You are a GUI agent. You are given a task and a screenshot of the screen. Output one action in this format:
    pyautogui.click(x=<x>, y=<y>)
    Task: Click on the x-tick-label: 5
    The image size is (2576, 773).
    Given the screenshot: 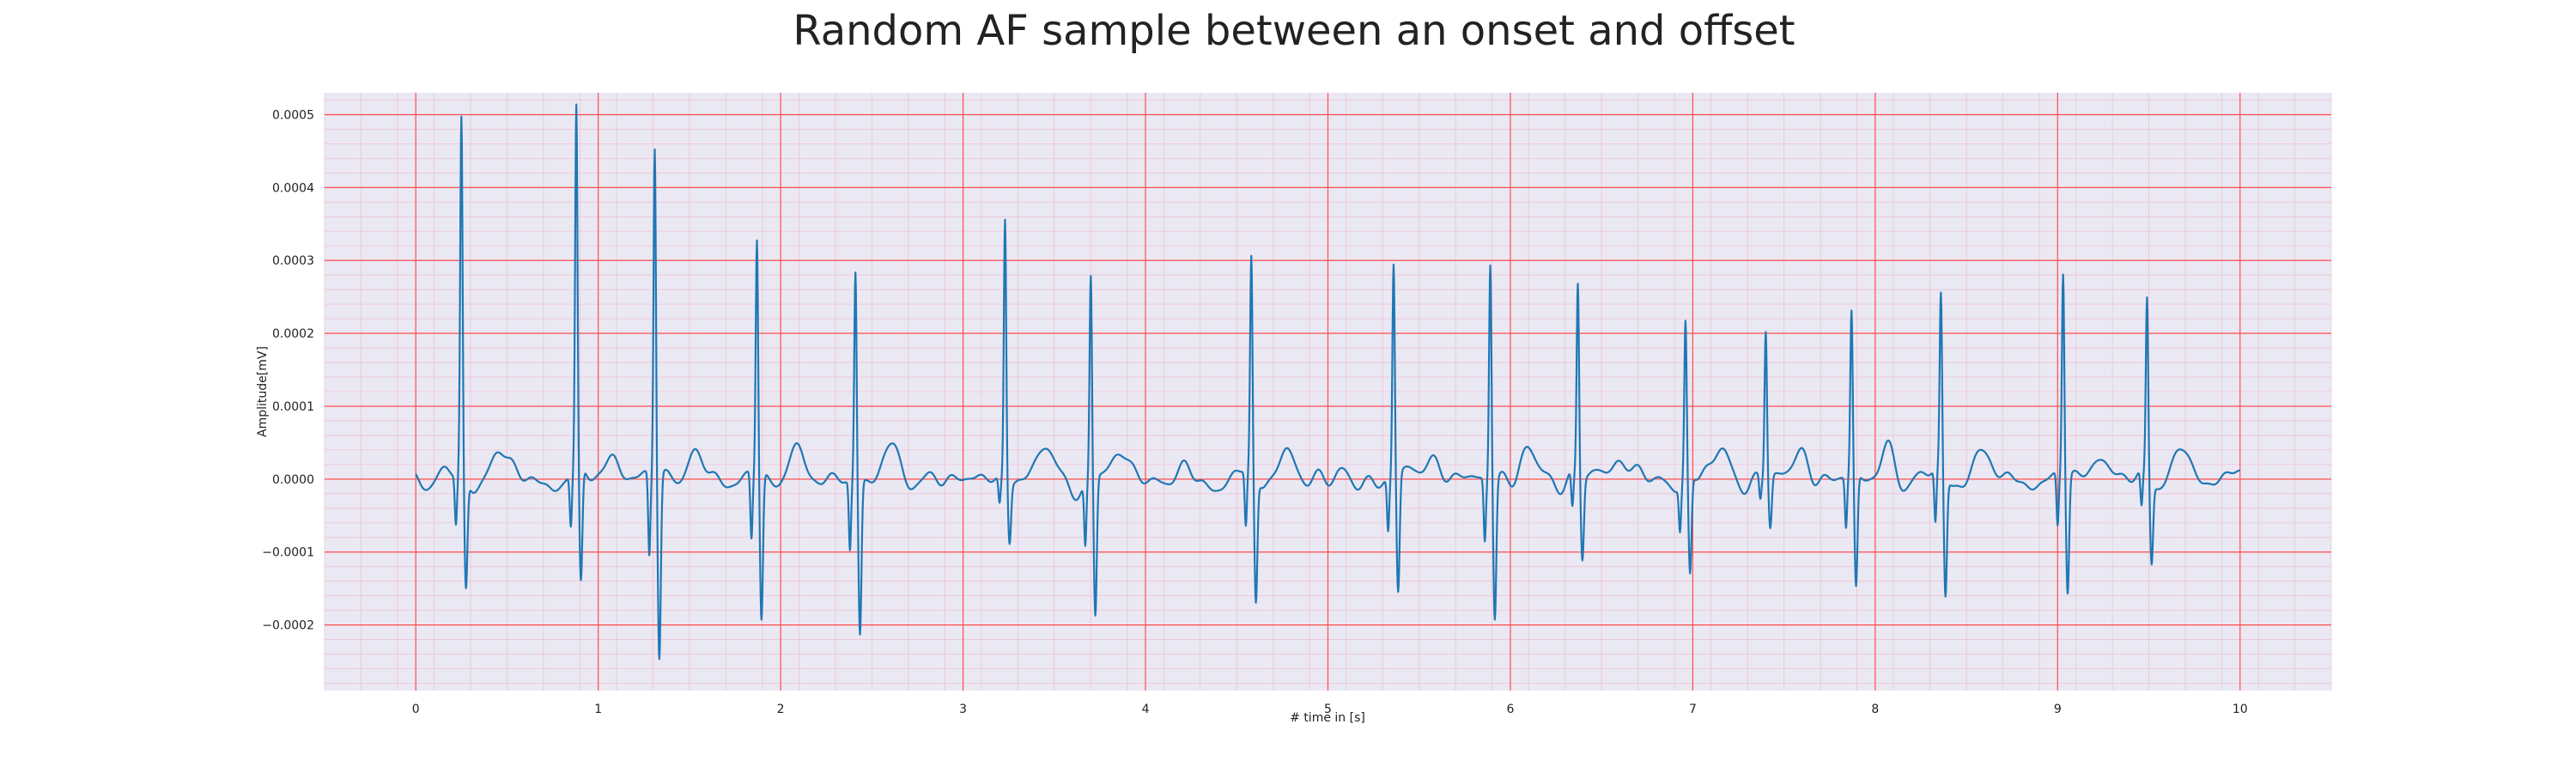 What is the action you would take?
    pyautogui.click(x=1328, y=709)
    